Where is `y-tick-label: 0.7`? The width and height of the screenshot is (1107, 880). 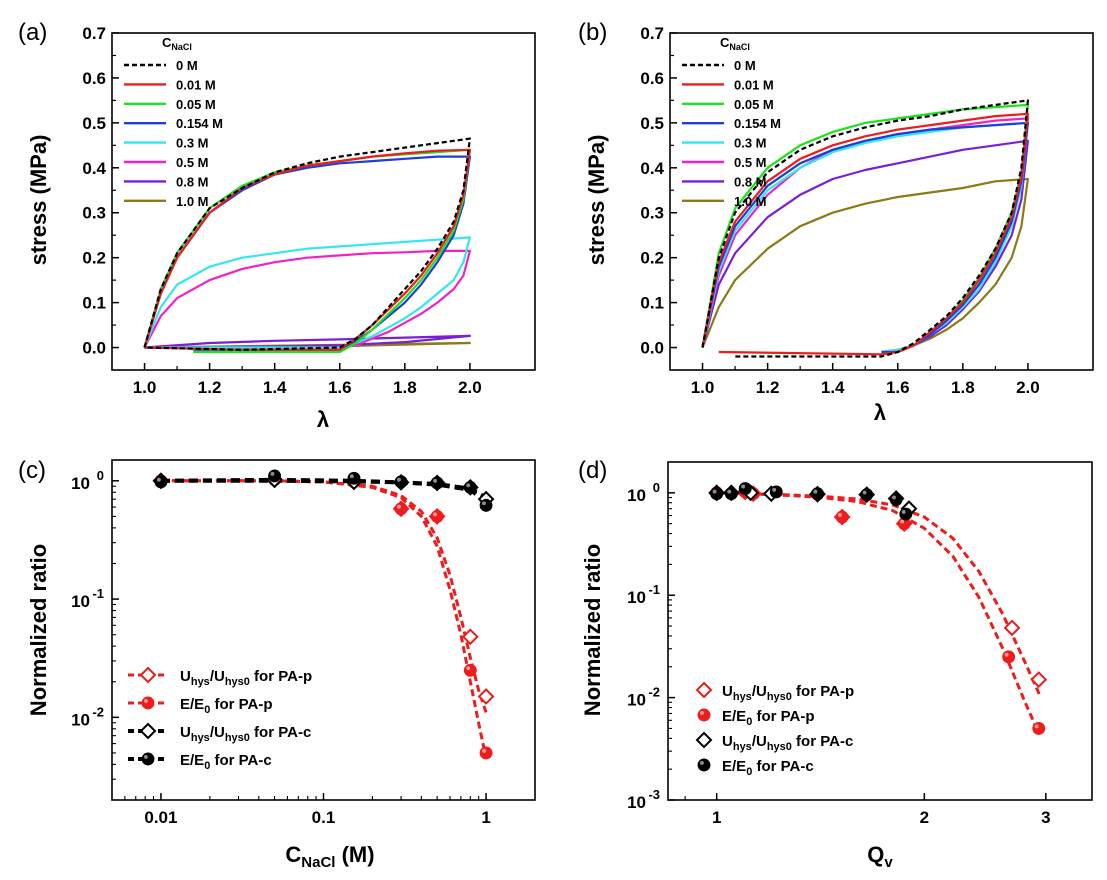 y-tick-label: 0.7 is located at coordinates (652, 33).